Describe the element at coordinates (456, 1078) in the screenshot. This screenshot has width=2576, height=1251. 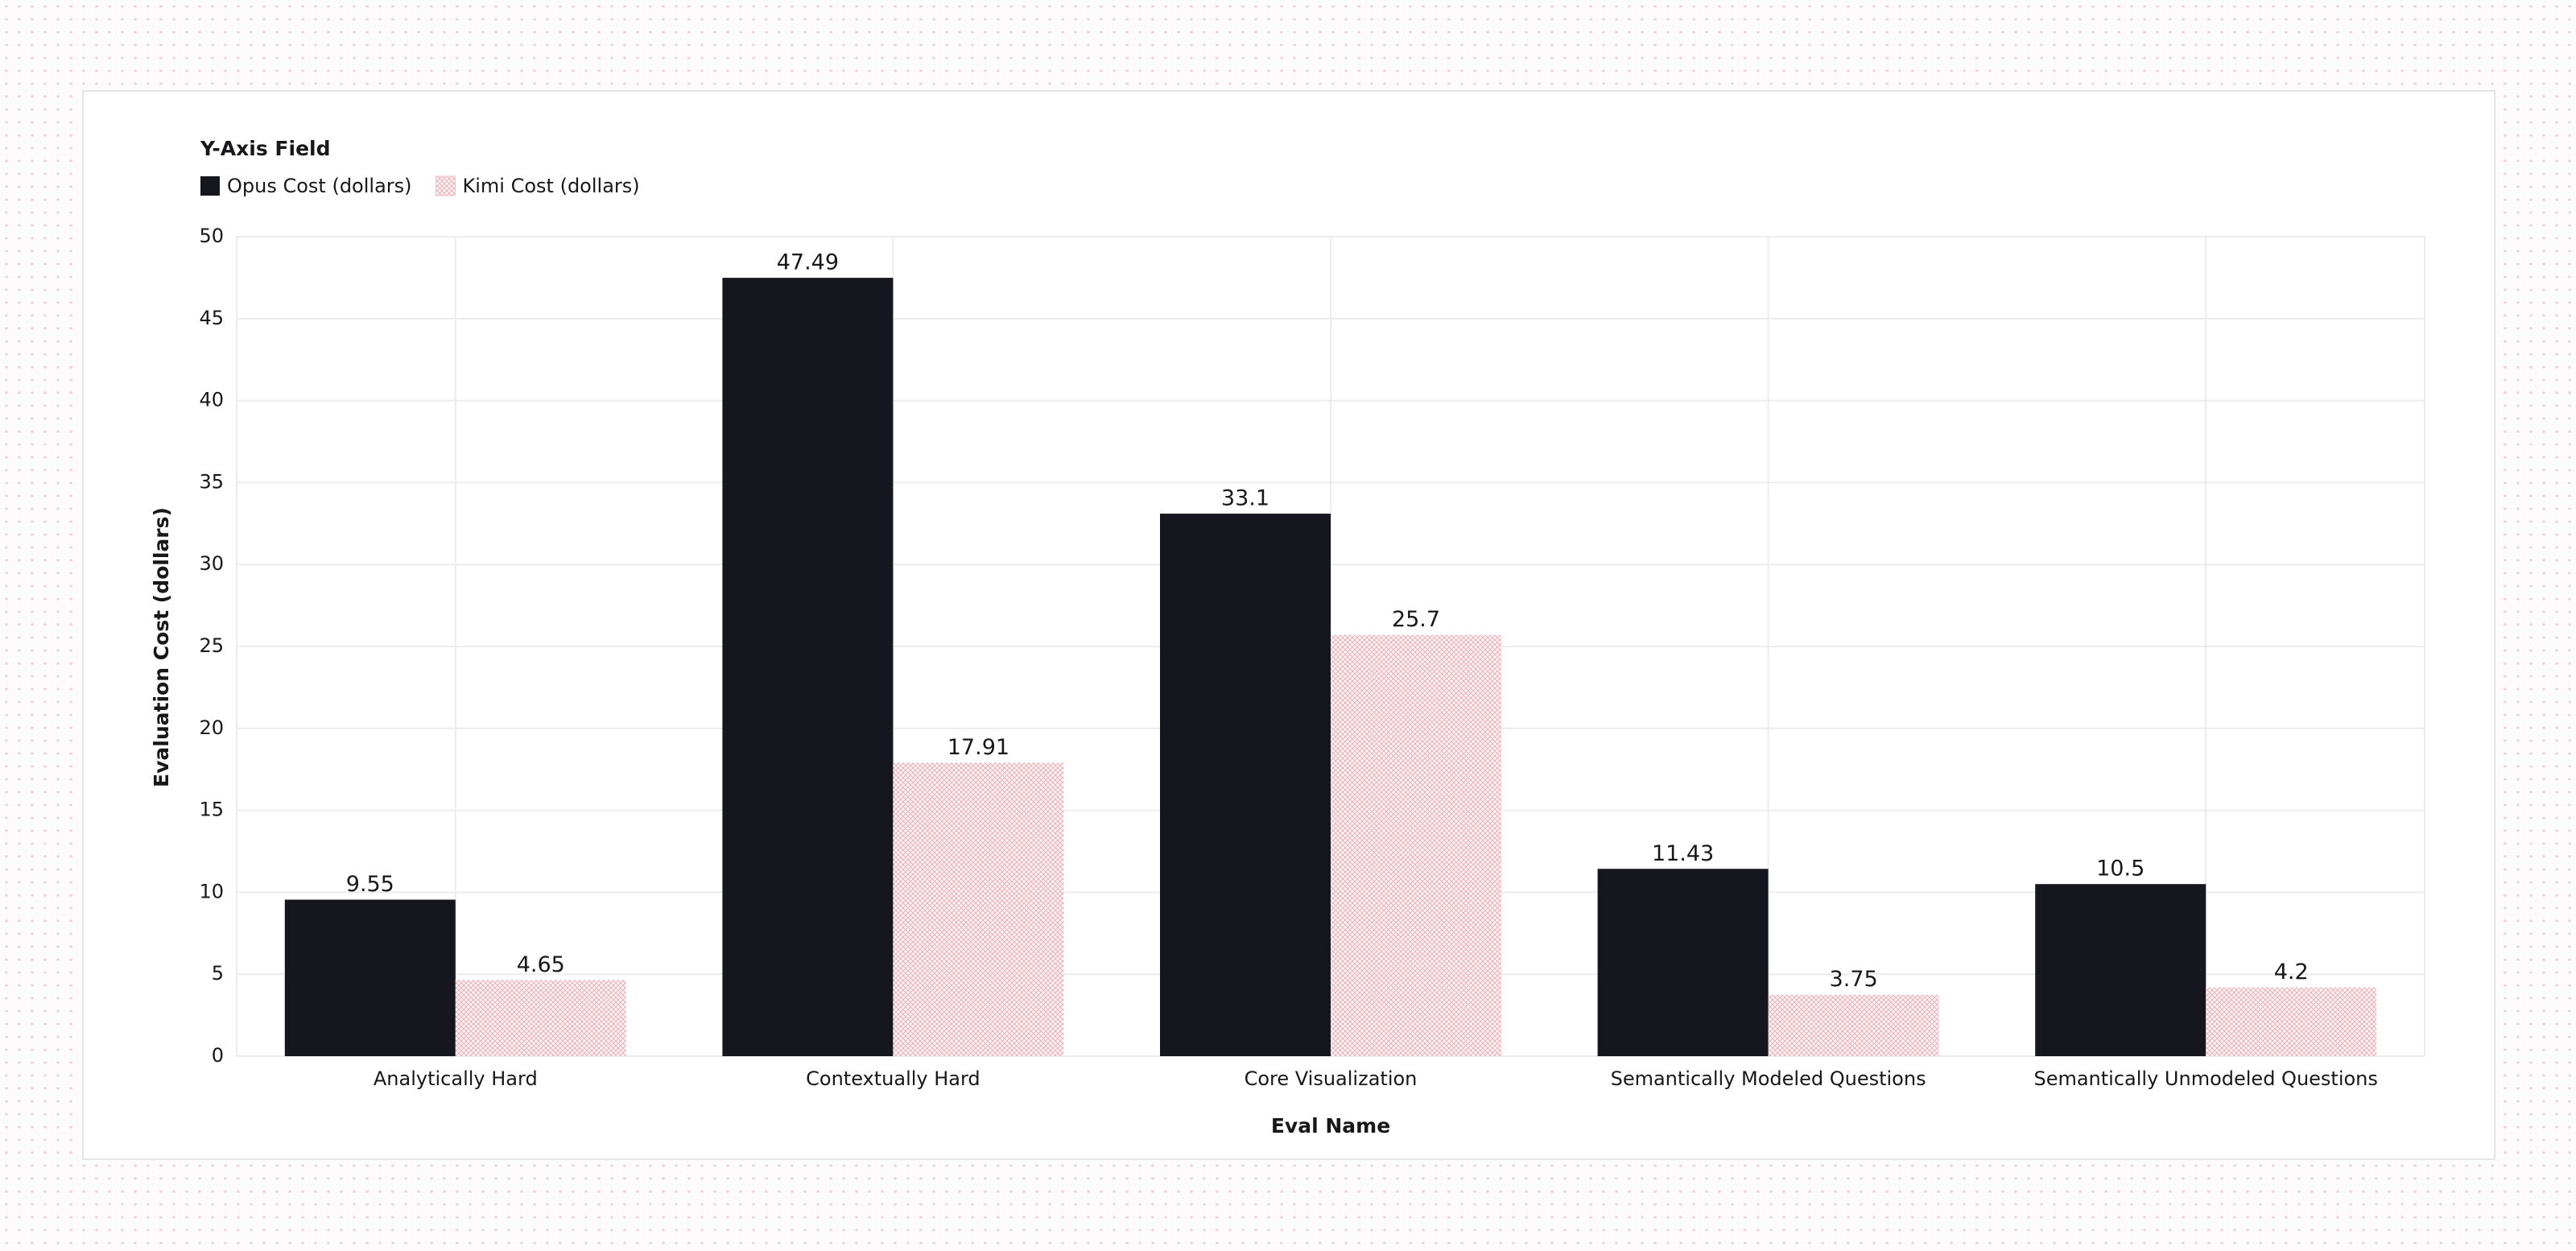
I see `x-tick-label: Analytically Hard` at that location.